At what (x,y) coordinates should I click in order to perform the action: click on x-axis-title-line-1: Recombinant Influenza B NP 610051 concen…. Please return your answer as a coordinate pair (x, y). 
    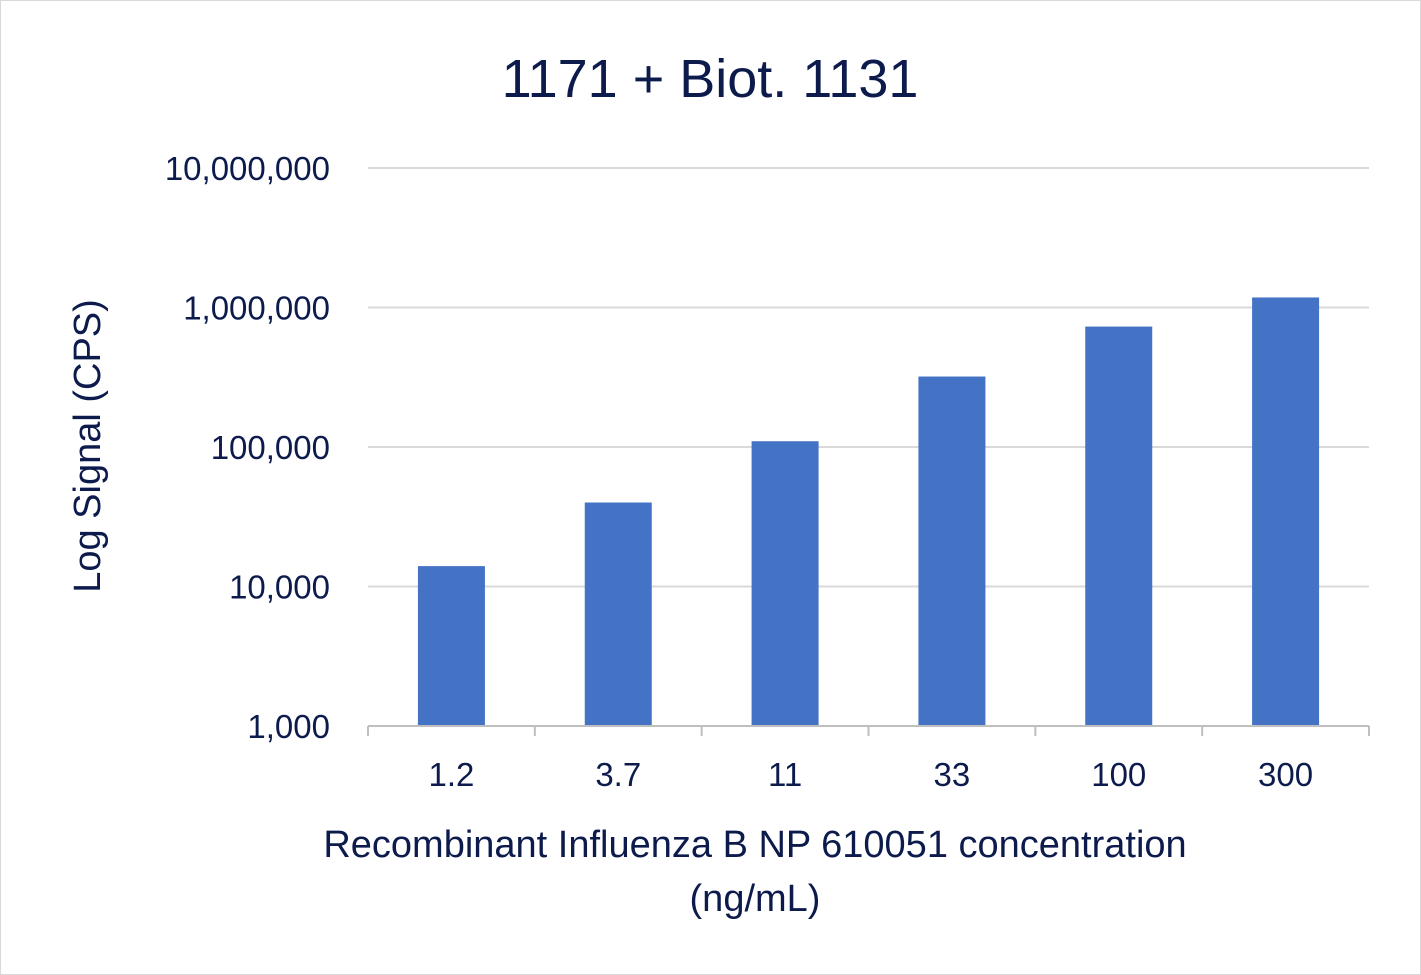
    Looking at the image, I should click on (754, 845).